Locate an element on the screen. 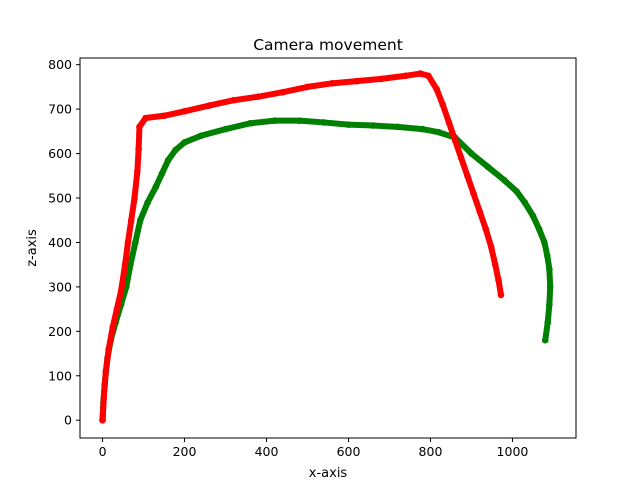 This screenshot has width=640, height=491. y-tick-label: 700 is located at coordinates (60, 109).